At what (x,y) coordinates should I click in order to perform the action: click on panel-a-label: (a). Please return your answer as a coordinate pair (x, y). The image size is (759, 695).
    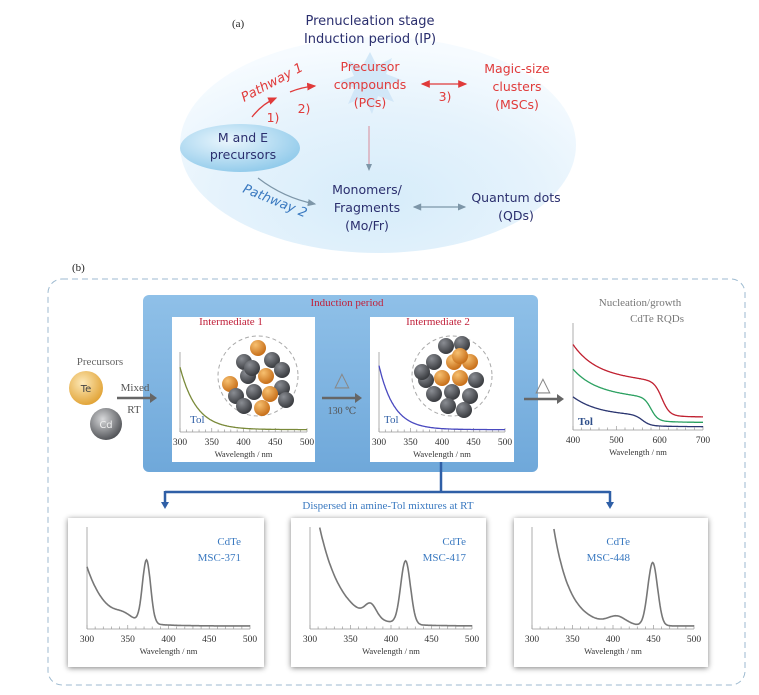
    Looking at the image, I should click on (238, 24).